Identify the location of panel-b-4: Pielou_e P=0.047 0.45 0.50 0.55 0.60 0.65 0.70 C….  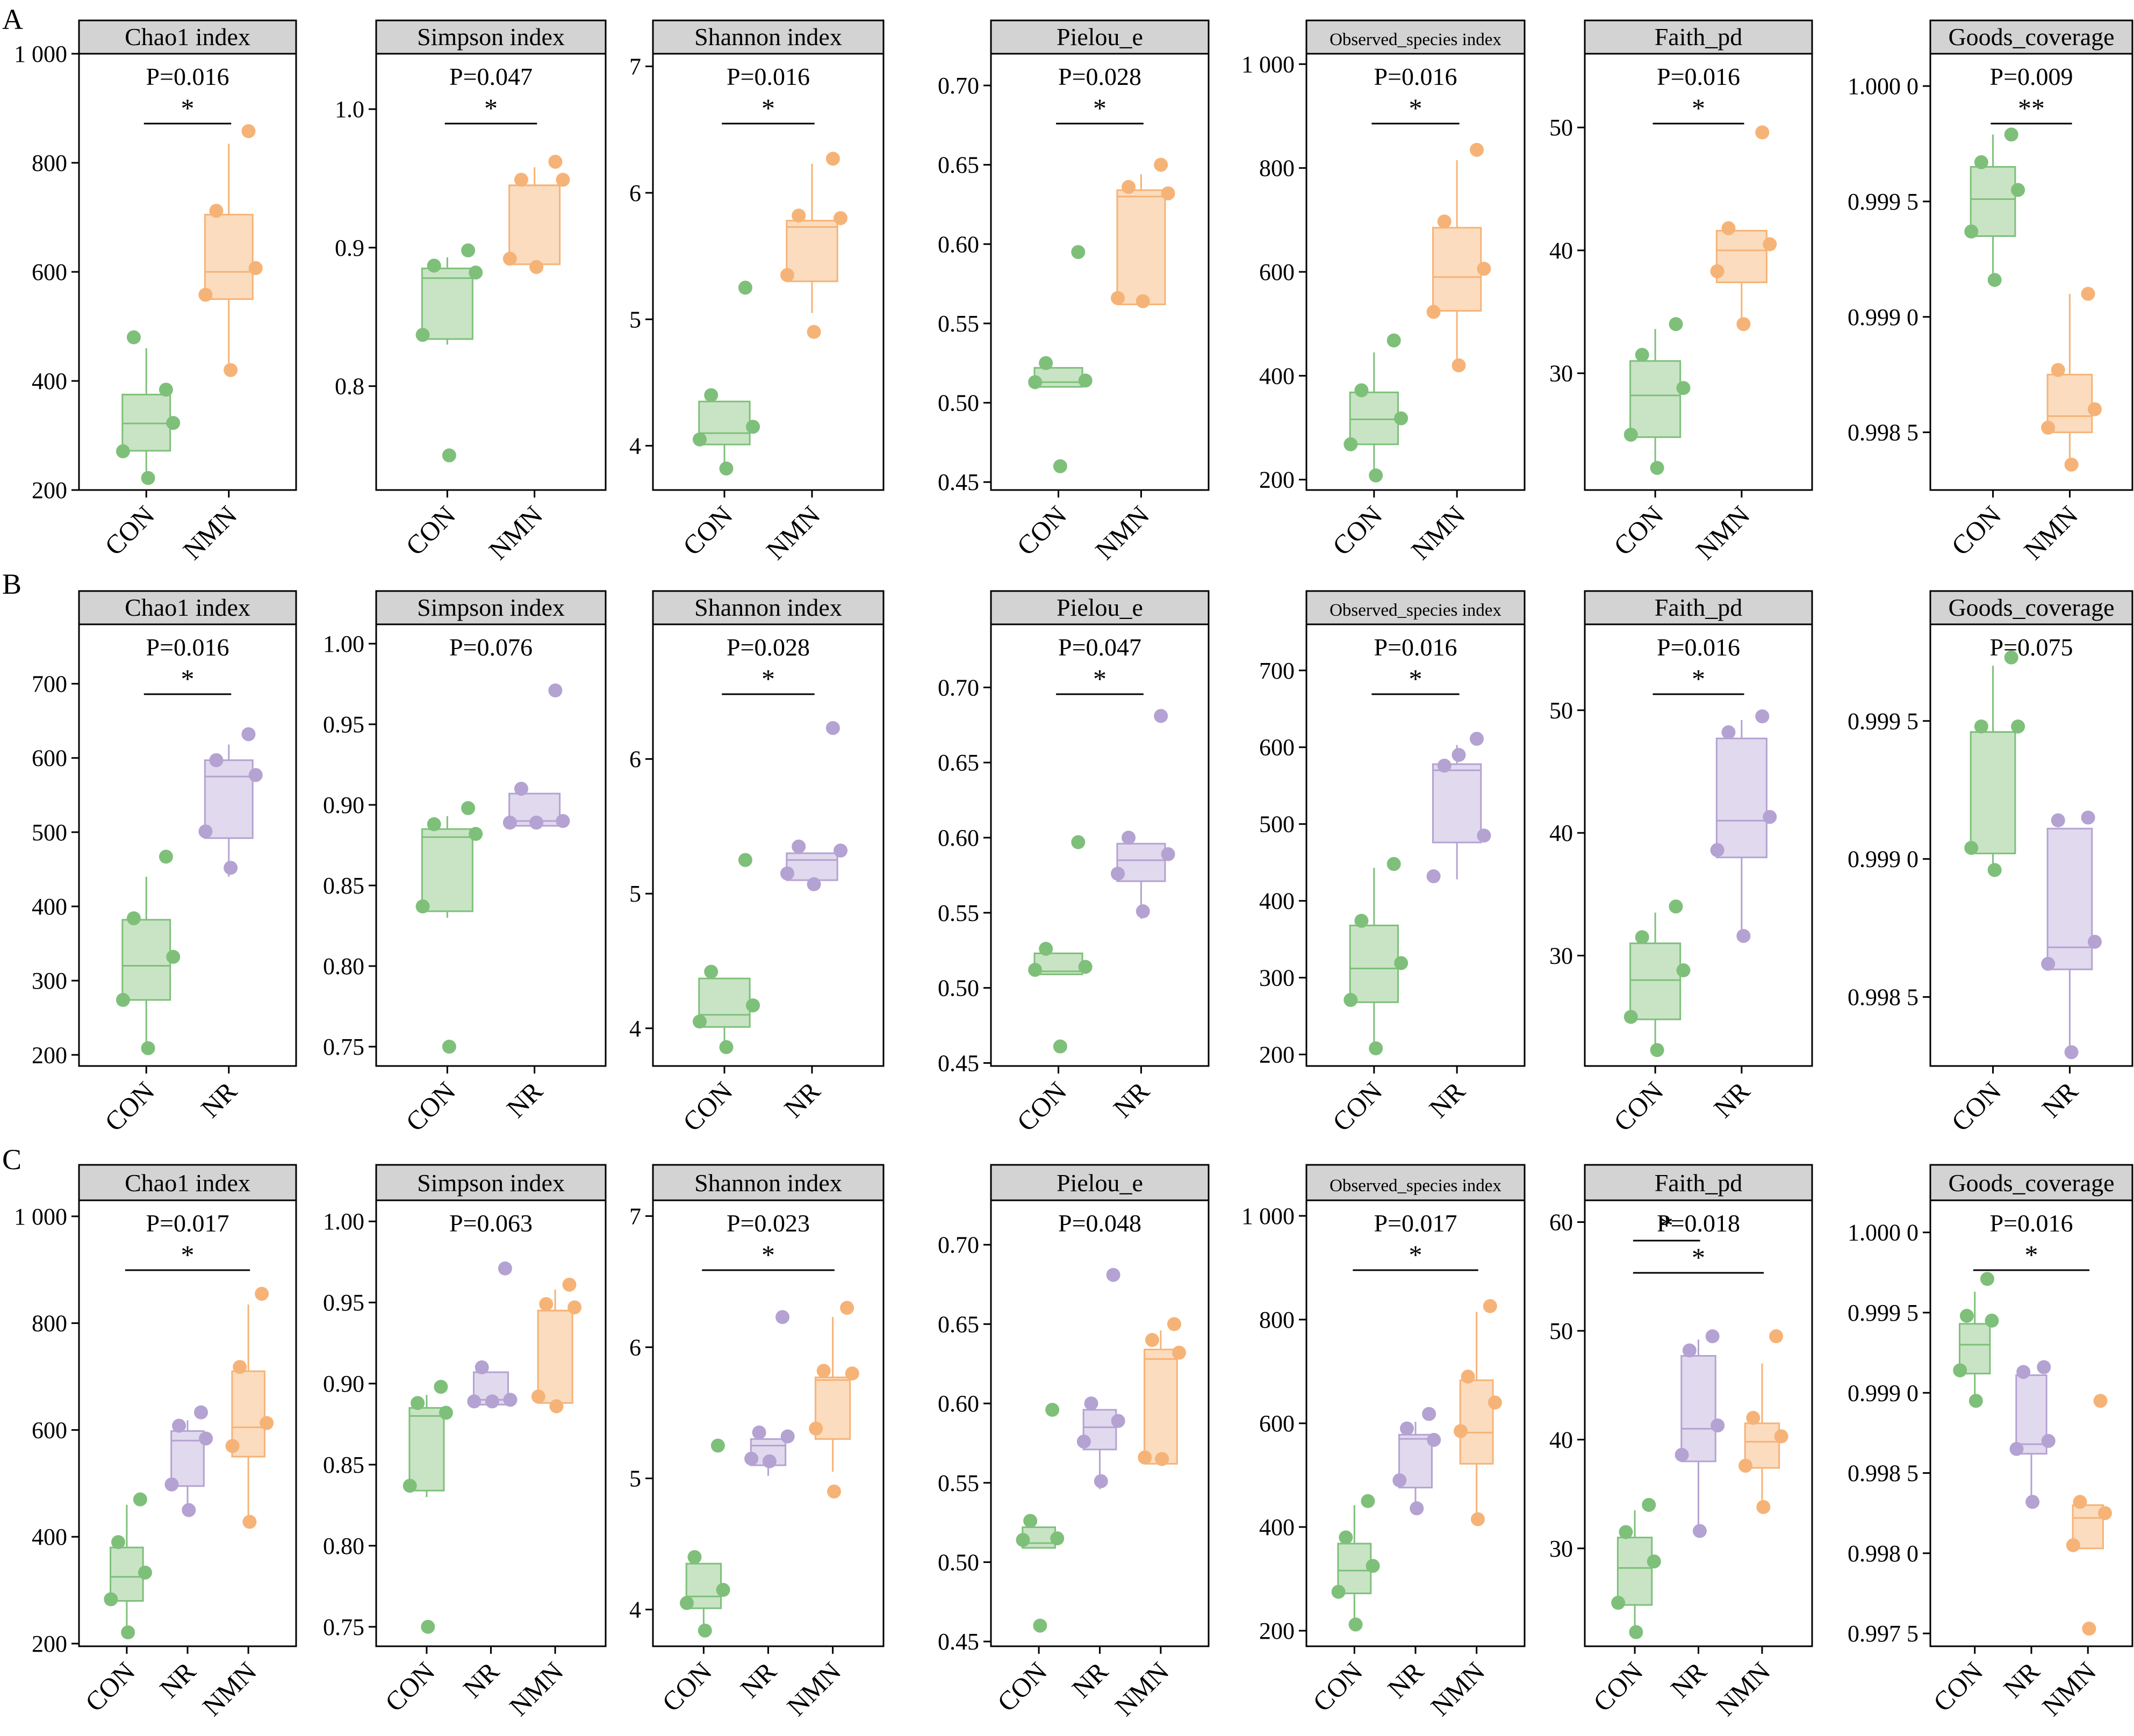
(1074, 864).